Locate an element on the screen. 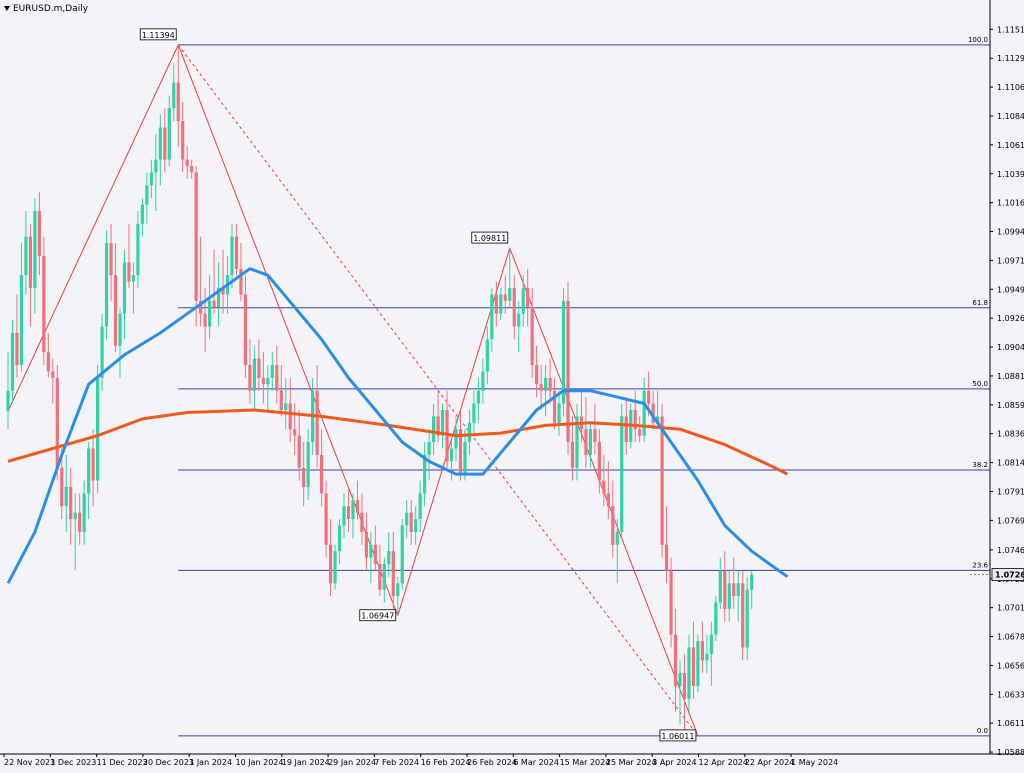 The width and height of the screenshot is (1024, 773). ma-slow-line is located at coordinates (398, 442).